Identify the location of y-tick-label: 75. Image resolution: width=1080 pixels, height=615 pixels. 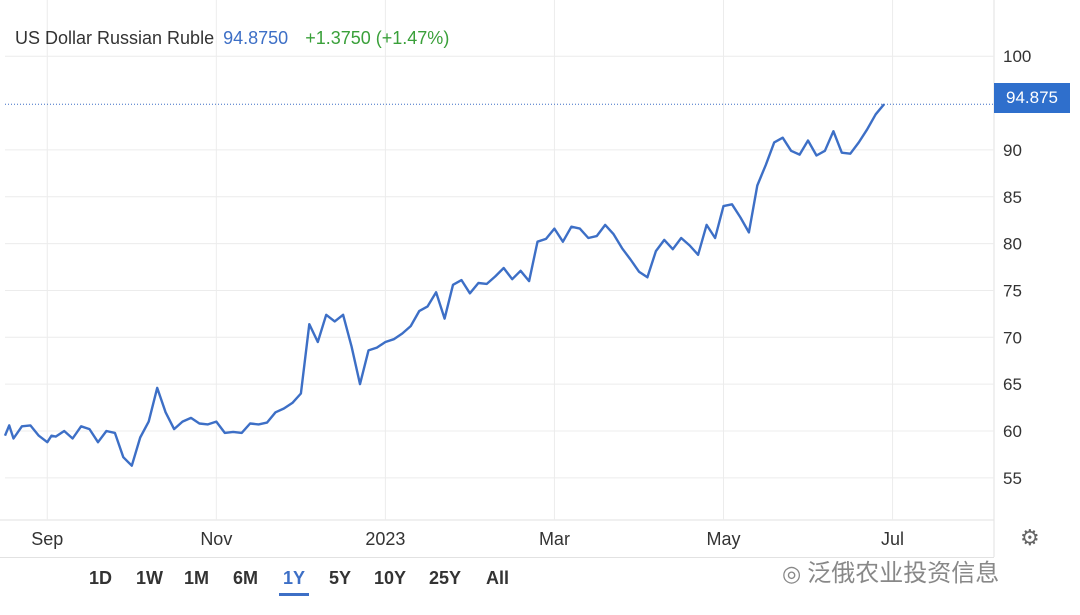
(1012, 290).